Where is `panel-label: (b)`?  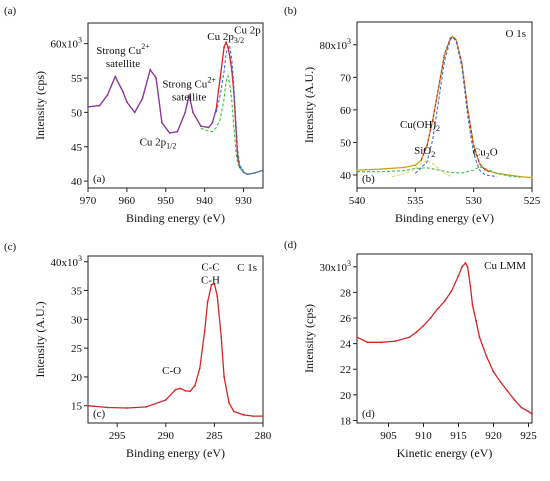 panel-label: (b) is located at coordinates (290, 11).